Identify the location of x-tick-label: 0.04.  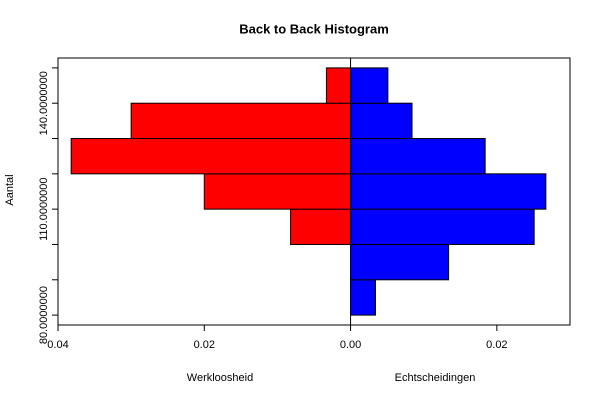
(57, 345).